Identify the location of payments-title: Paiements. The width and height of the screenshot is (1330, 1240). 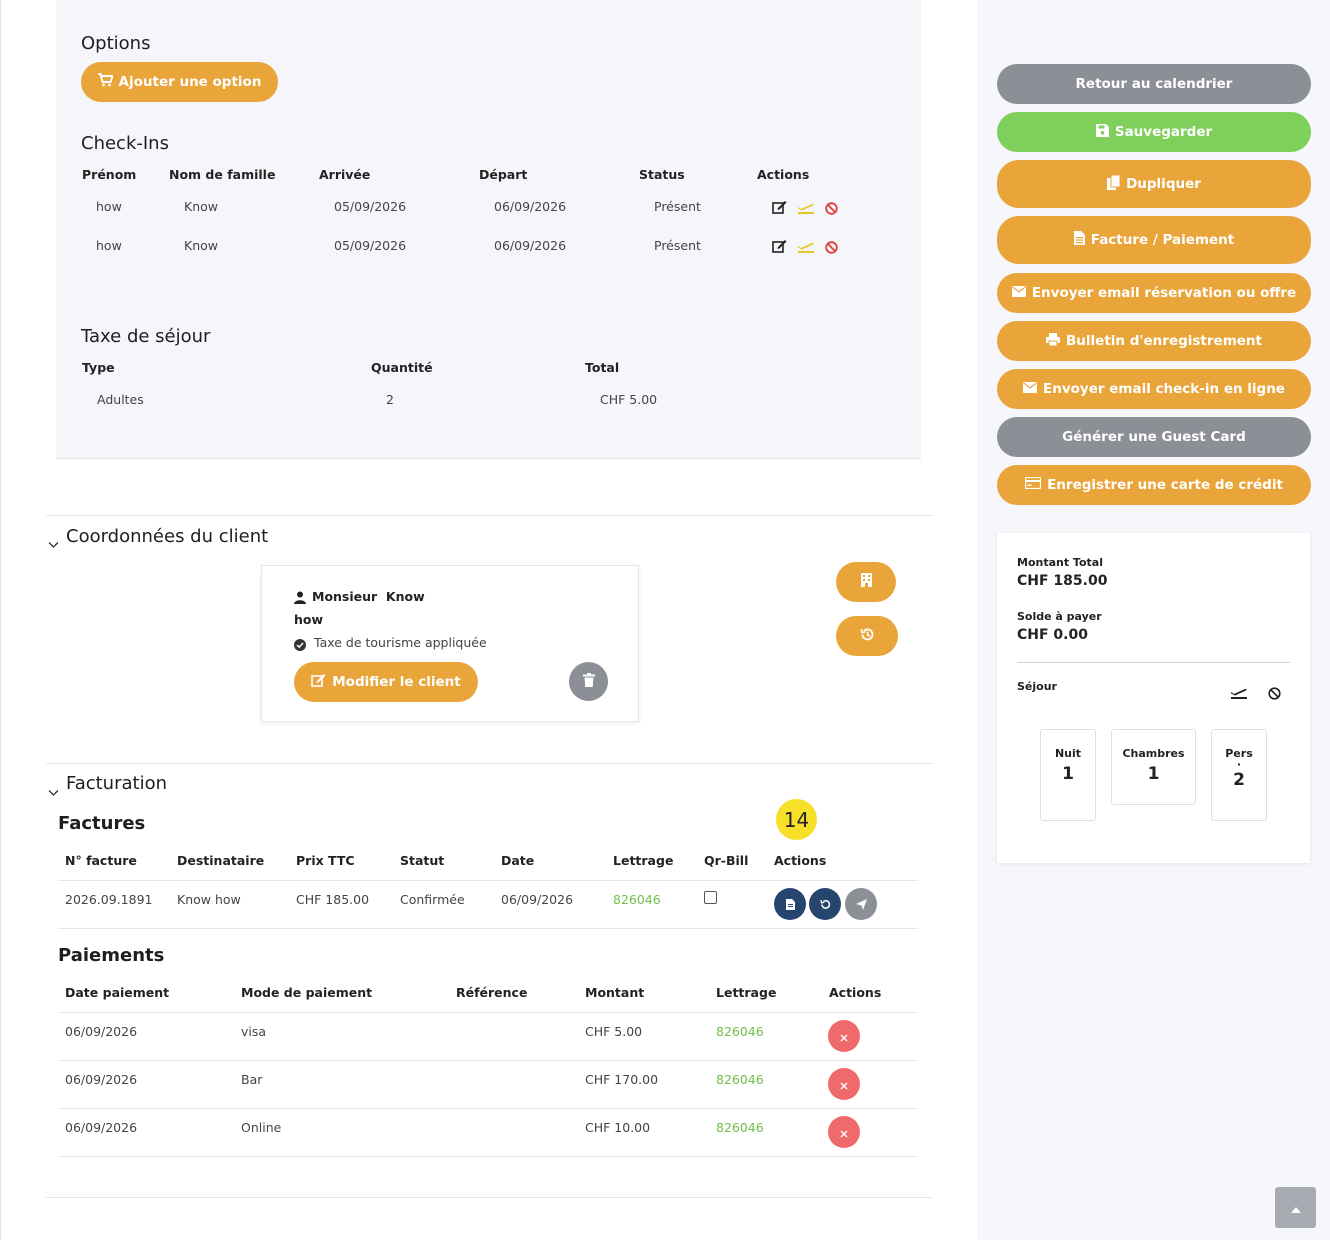
(111, 955).